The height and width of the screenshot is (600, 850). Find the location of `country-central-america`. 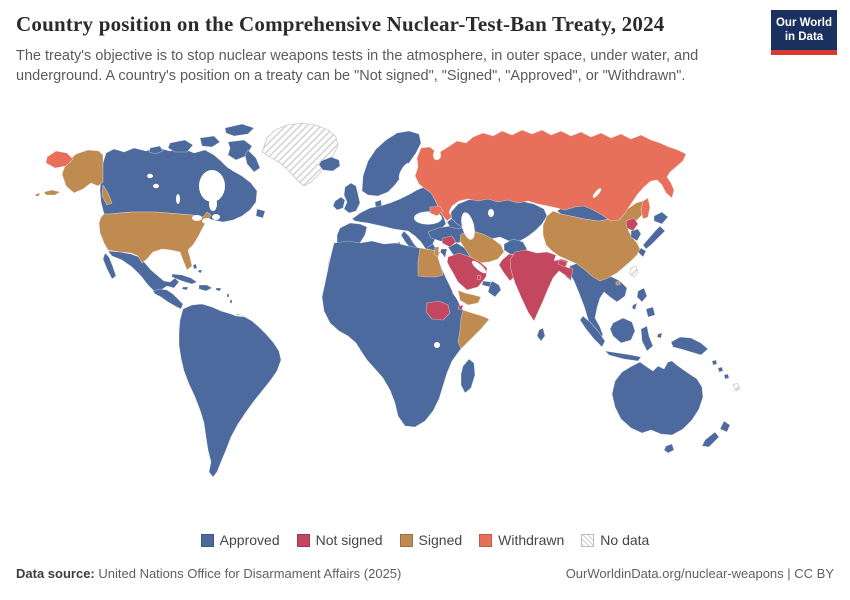

country-central-america is located at coordinates (168, 299).